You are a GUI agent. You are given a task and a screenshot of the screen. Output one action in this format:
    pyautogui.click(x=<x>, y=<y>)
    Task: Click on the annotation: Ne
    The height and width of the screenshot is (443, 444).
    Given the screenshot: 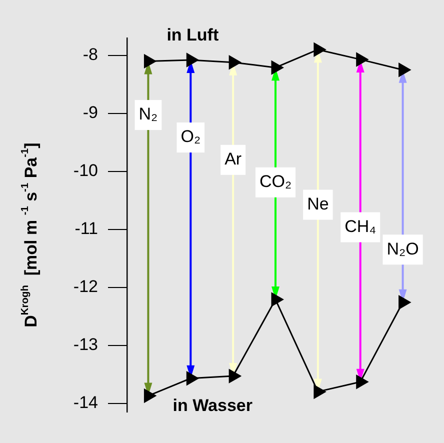 What is the action you would take?
    pyautogui.click(x=318, y=204)
    